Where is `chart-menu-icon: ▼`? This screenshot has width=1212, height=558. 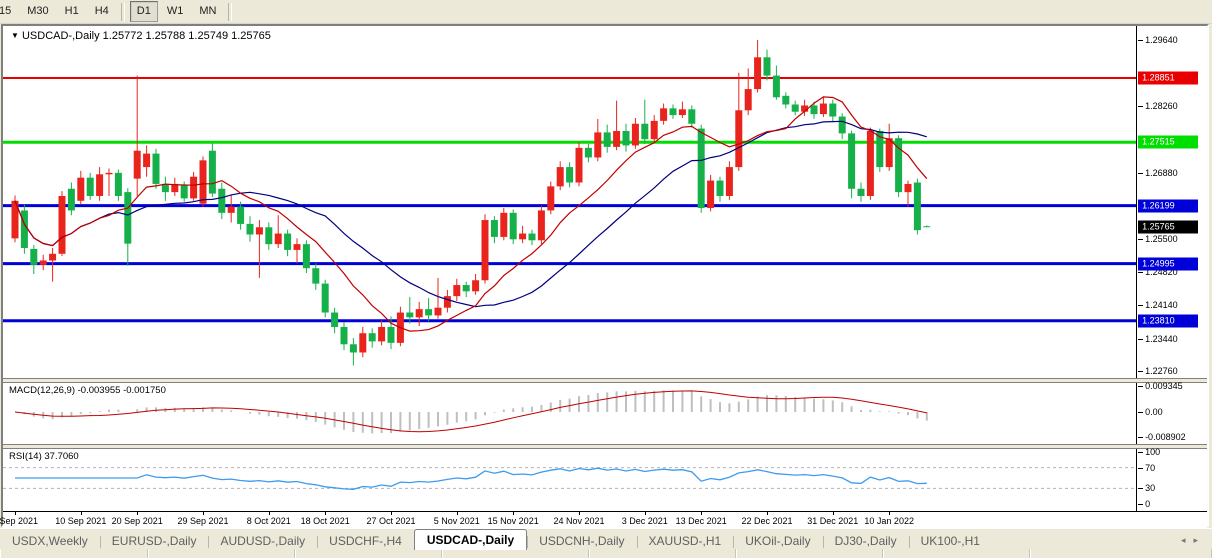 chart-menu-icon: ▼ is located at coordinates (15, 35).